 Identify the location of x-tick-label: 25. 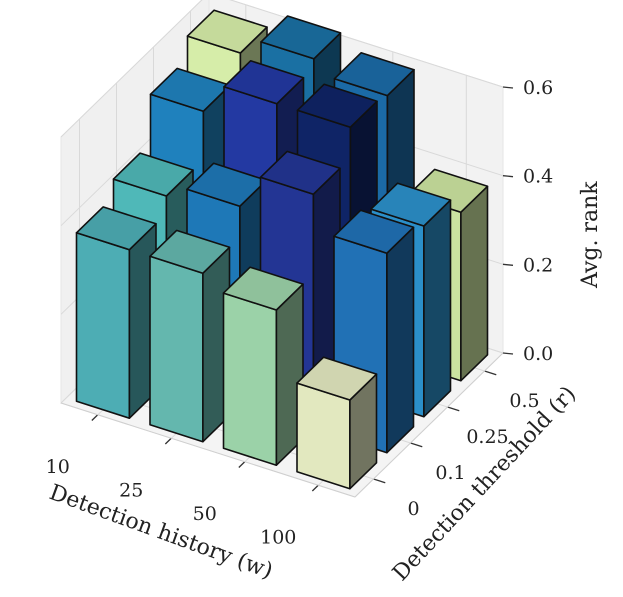
(131, 490).